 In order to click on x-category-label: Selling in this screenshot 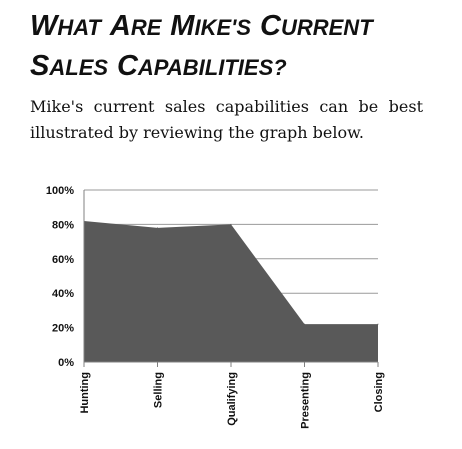, I will do `click(159, 390)`.